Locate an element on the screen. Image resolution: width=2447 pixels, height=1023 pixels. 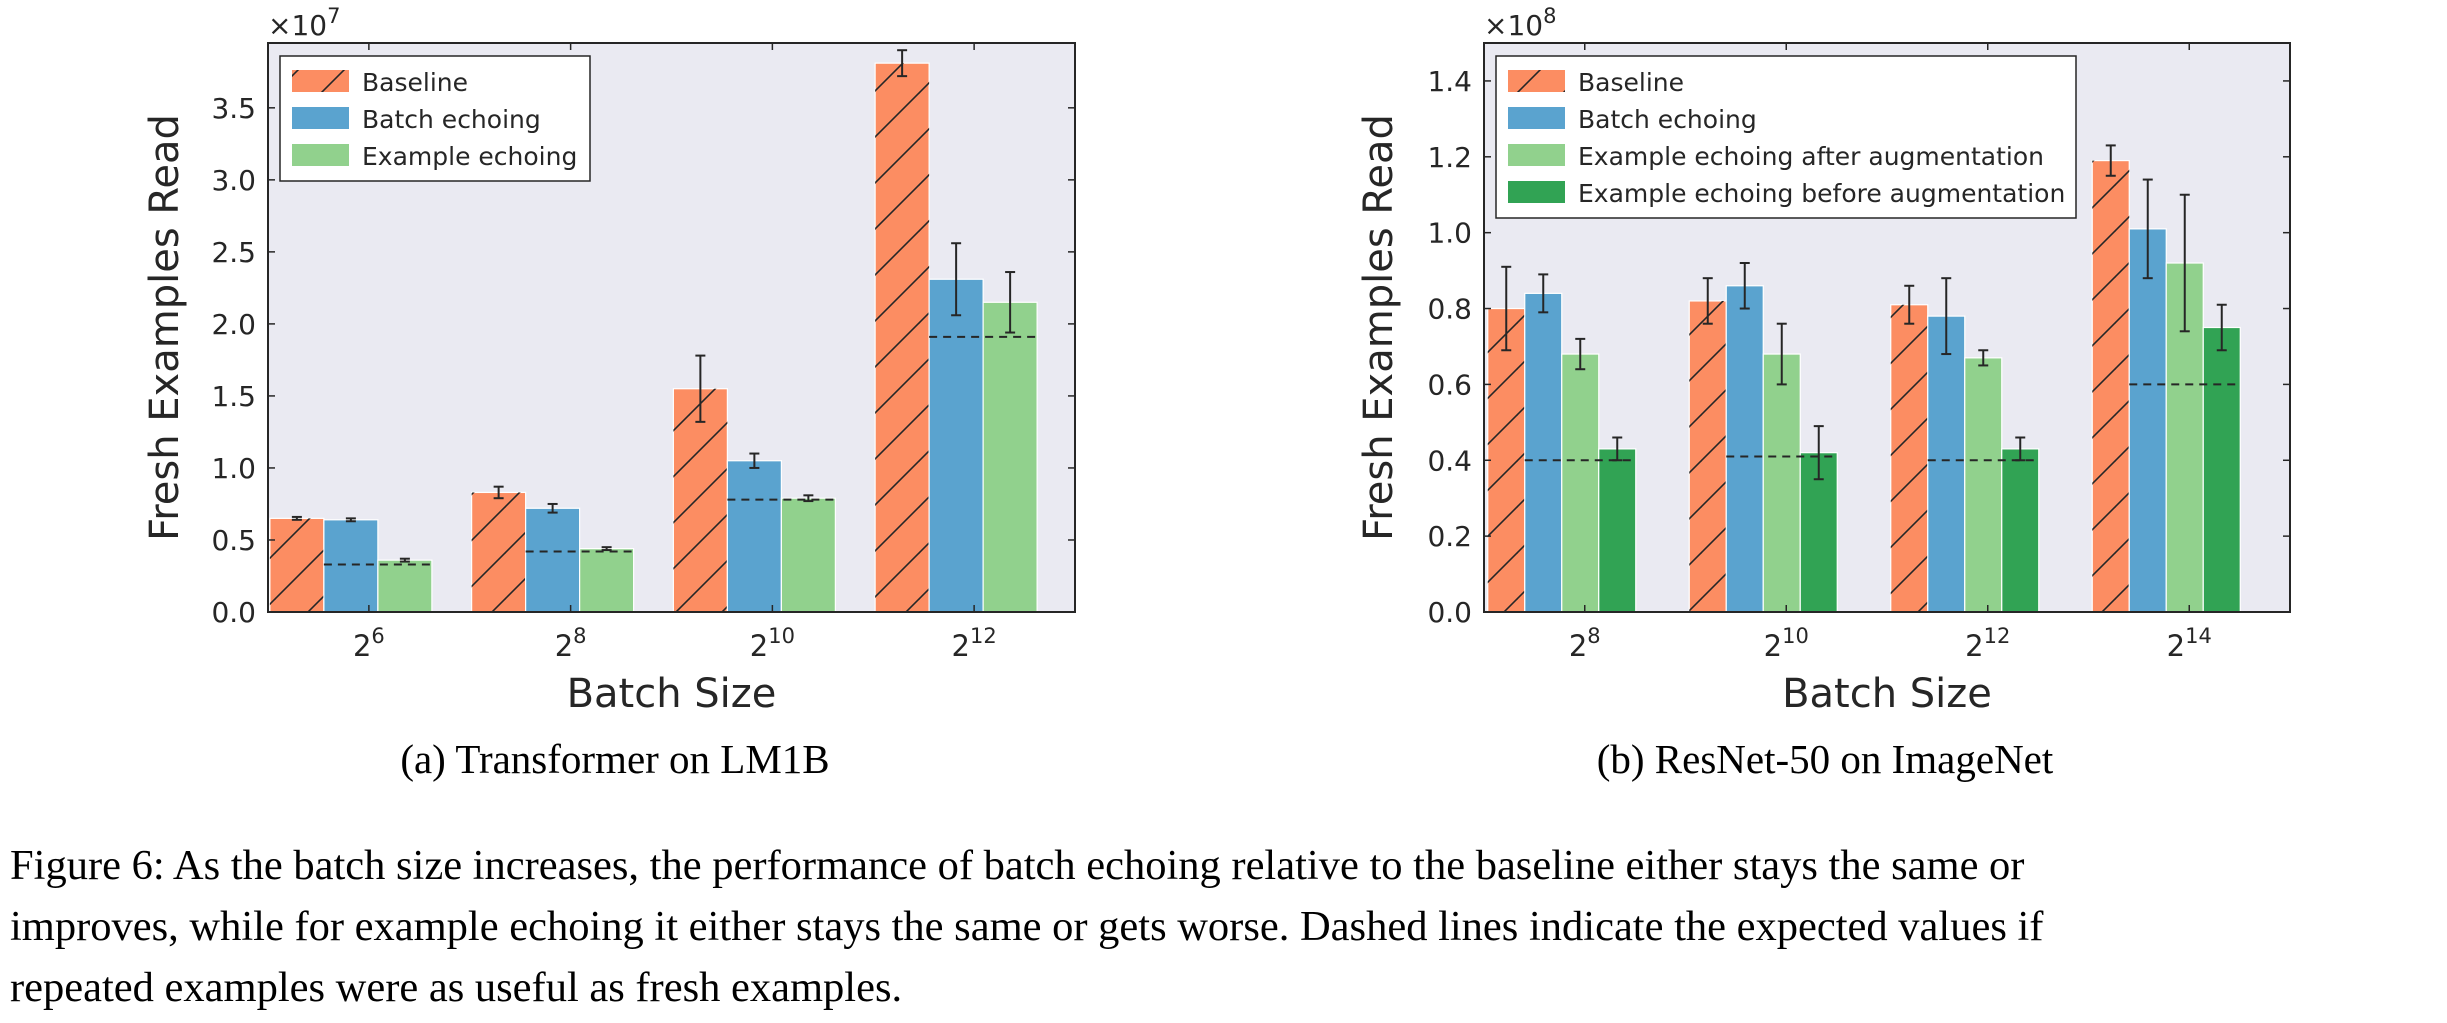
legend-item: Example echoing after augmentation is located at coordinates (1776, 156).